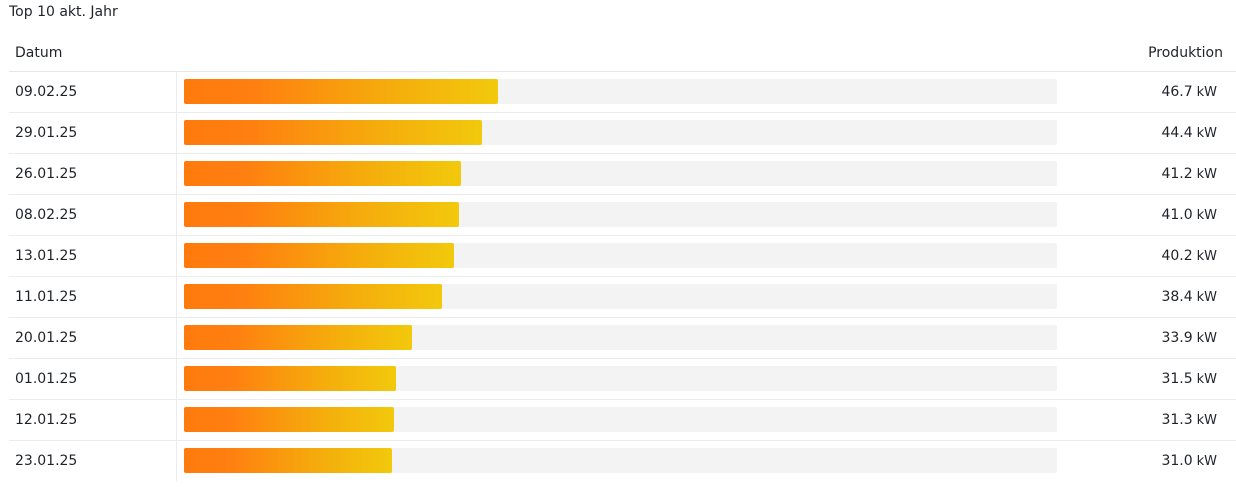 The width and height of the screenshot is (1236, 487). I want to click on production-number: 44.4, so click(1177, 133).